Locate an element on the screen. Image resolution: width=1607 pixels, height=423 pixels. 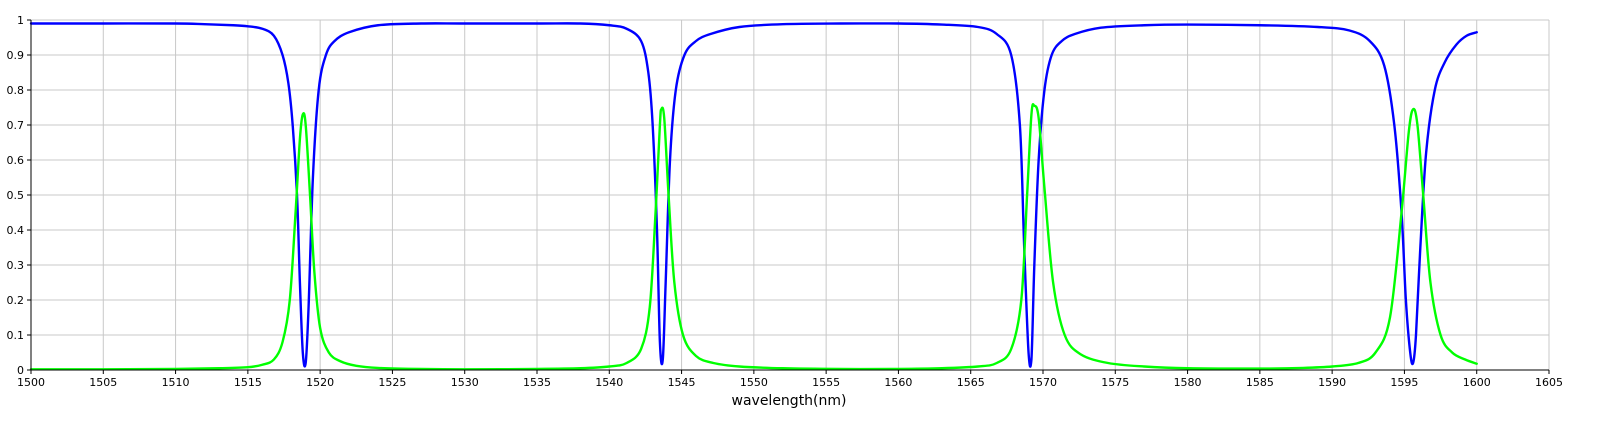
y-tick-label: 0.5 is located at coordinates (16, 195).